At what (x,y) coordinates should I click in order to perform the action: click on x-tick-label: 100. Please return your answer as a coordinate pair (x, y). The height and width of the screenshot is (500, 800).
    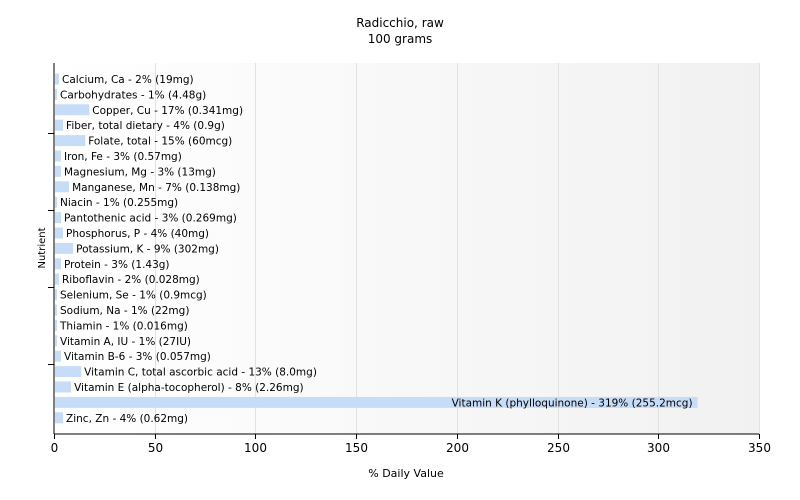
    Looking at the image, I should click on (255, 448).